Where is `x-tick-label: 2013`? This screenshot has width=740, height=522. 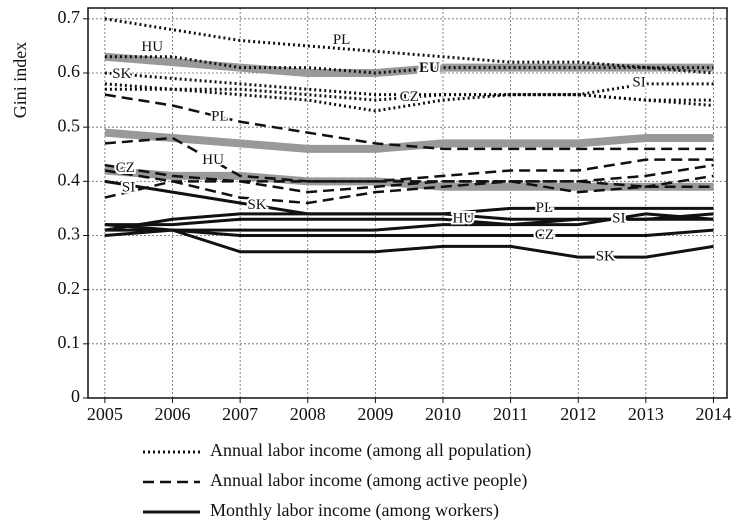
x-tick-label: 2013 is located at coordinates (646, 414).